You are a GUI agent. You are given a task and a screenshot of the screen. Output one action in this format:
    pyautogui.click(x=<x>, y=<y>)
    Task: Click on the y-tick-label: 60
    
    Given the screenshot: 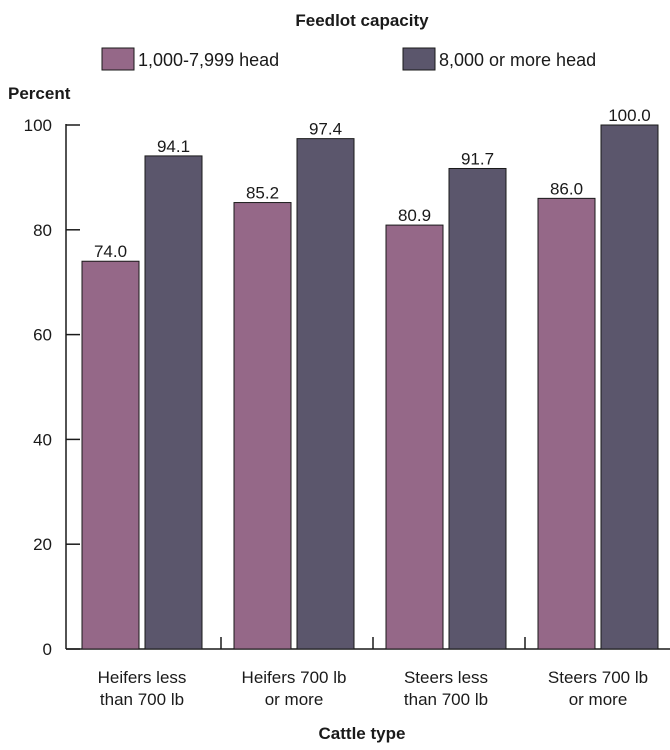 What is the action you would take?
    pyautogui.click(x=42, y=335)
    